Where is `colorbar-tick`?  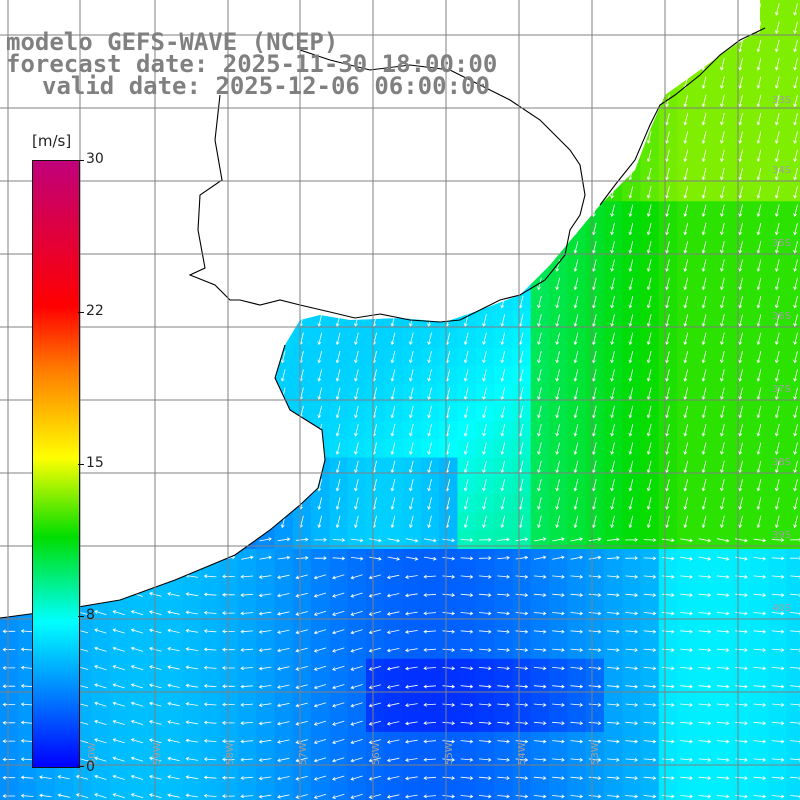 colorbar-tick is located at coordinates (81, 766).